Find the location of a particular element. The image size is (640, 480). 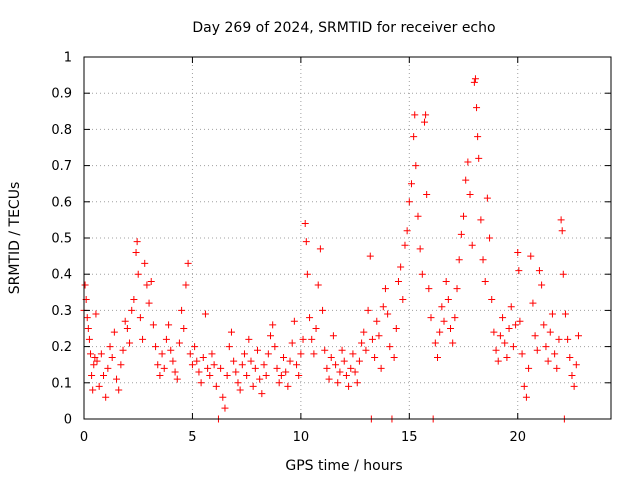

y-tick-label: 0.3 is located at coordinates (61, 311).